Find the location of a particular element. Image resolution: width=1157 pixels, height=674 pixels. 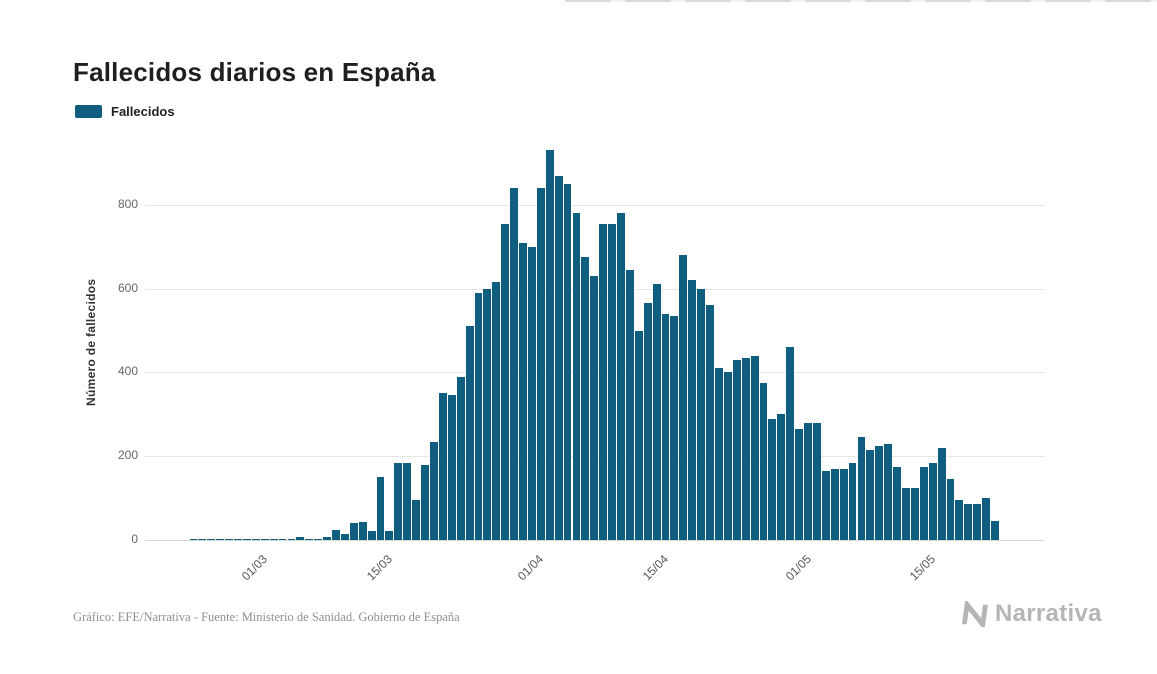

bar-20/03 is located at coordinates (434, 491).